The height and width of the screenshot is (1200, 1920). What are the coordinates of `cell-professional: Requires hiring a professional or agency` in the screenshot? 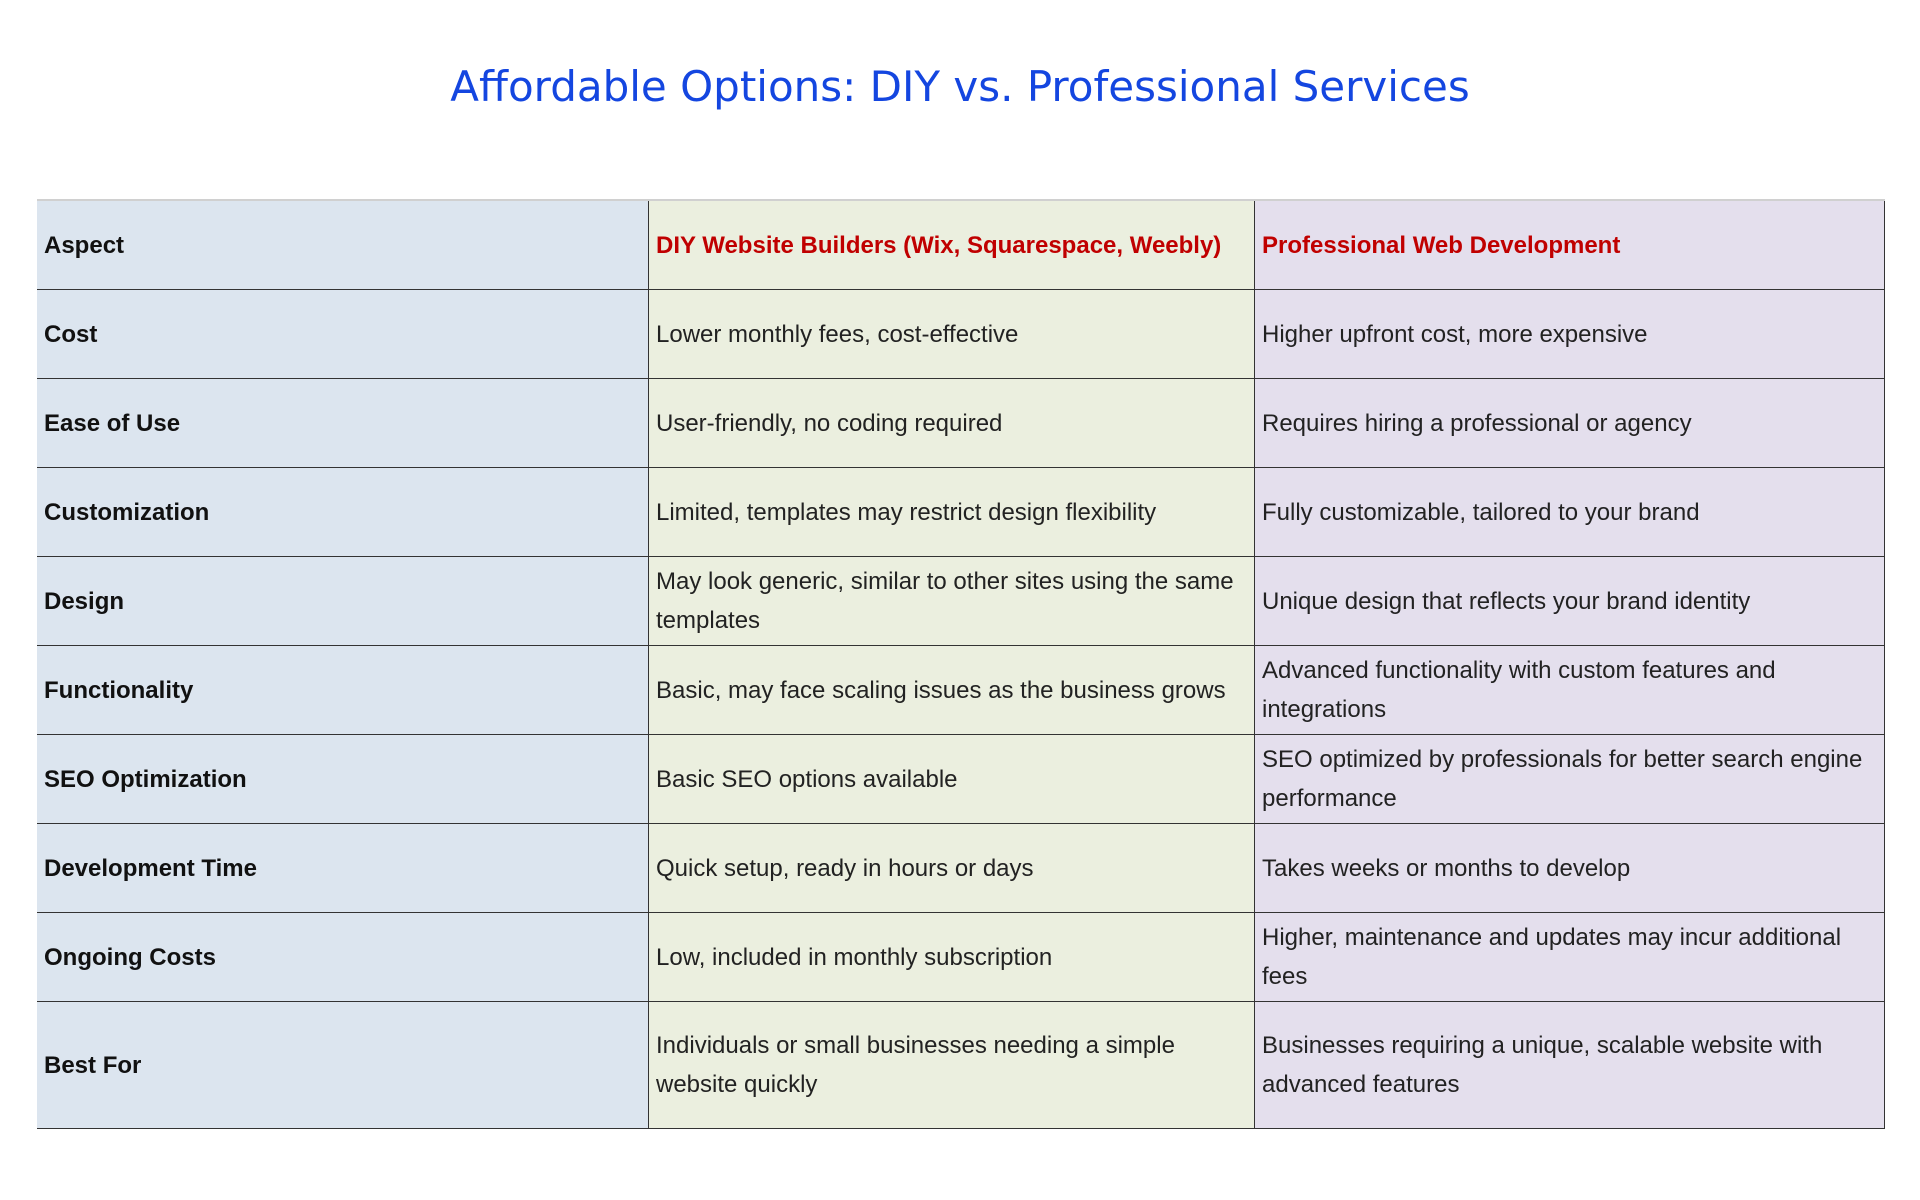 It's located at (1569, 423).